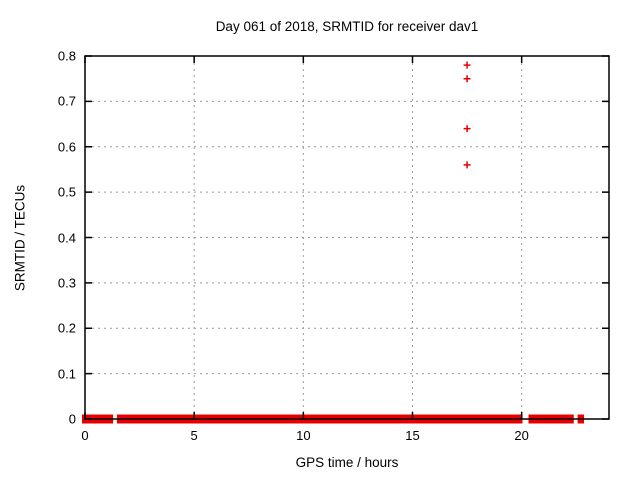  Describe the element at coordinates (303, 435) in the screenshot. I see `x-tick-label: 10` at that location.